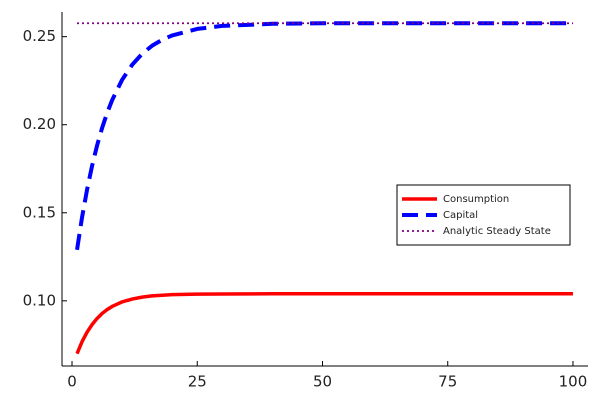  I want to click on x-tick-label: 50, so click(322, 382).